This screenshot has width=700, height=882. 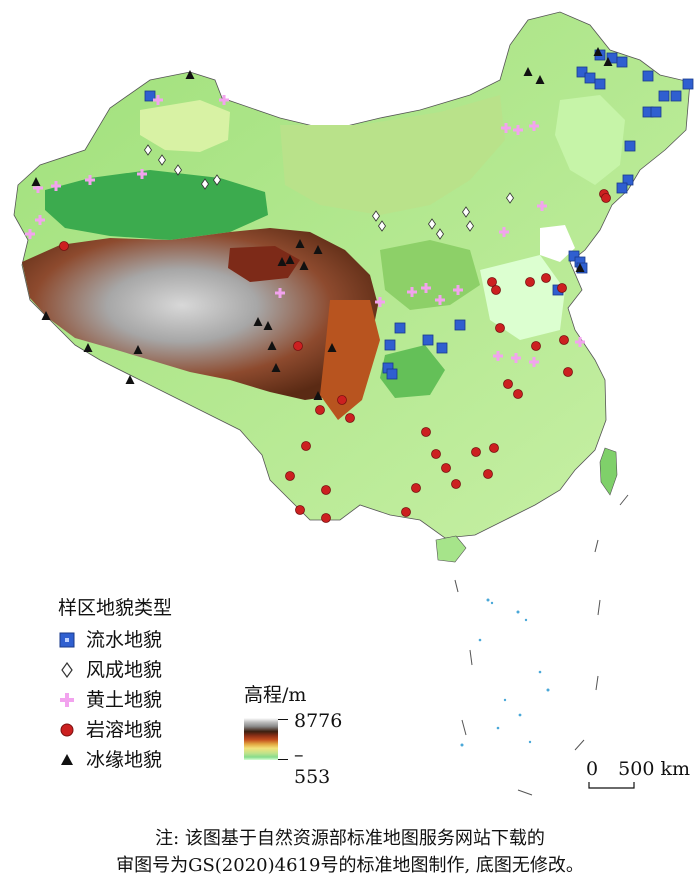 I want to click on hainan-island, so click(x=451, y=549).